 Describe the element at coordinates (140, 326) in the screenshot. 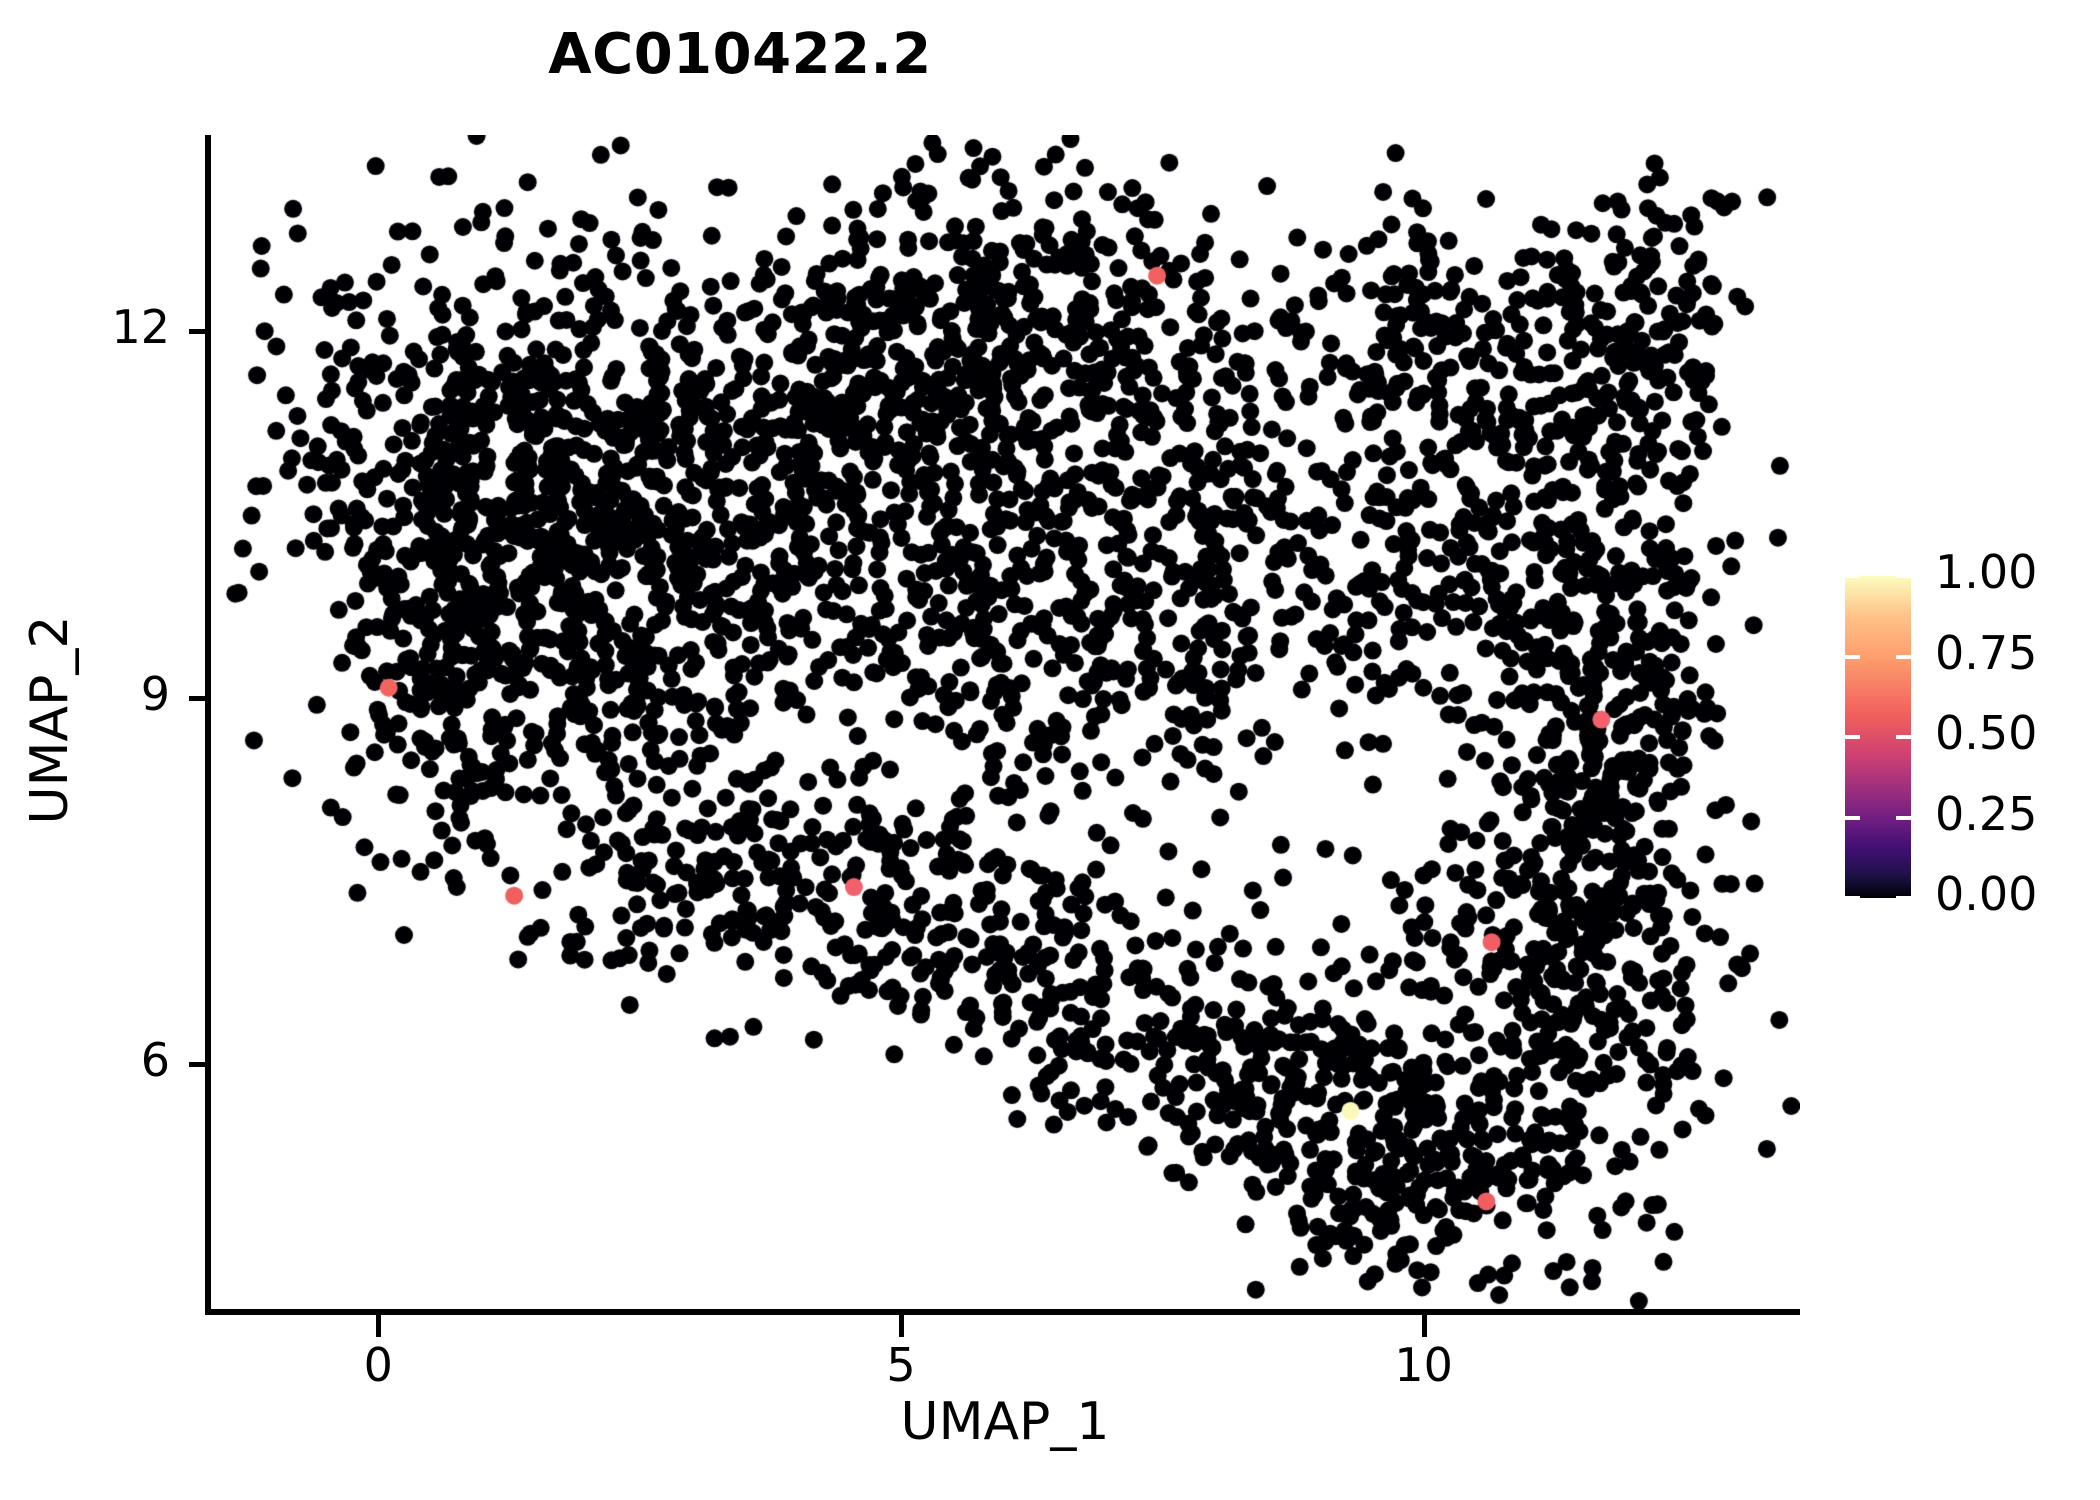

I see `y-tick-label: 12` at that location.